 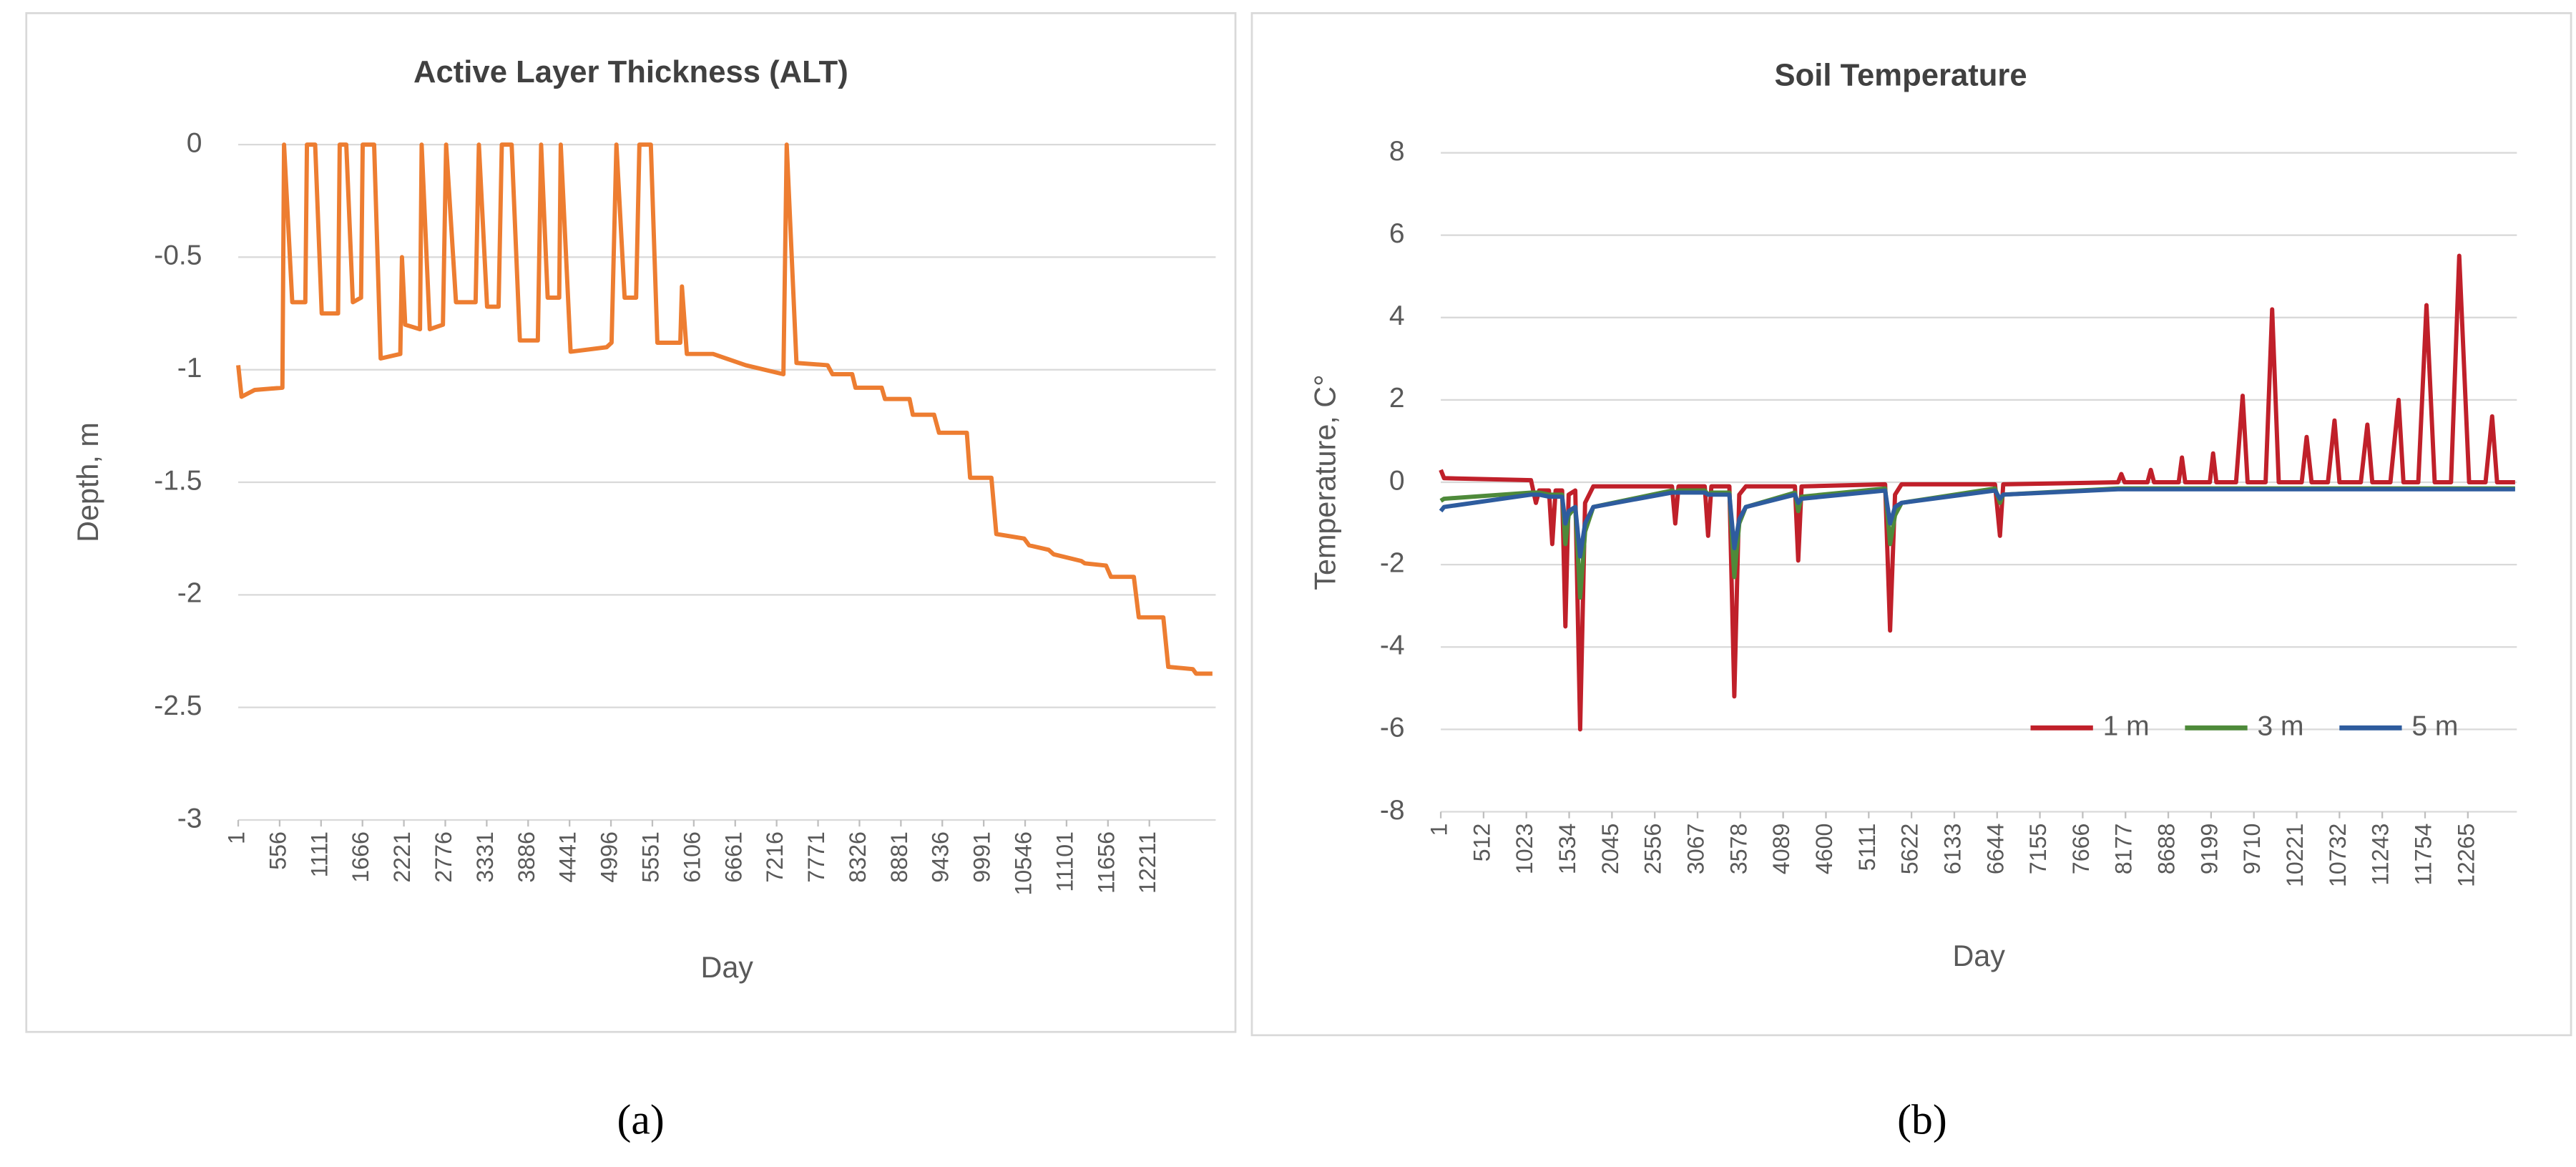 What do you see at coordinates (319, 854) in the screenshot?
I see `x-tick-label: 1111` at bounding box center [319, 854].